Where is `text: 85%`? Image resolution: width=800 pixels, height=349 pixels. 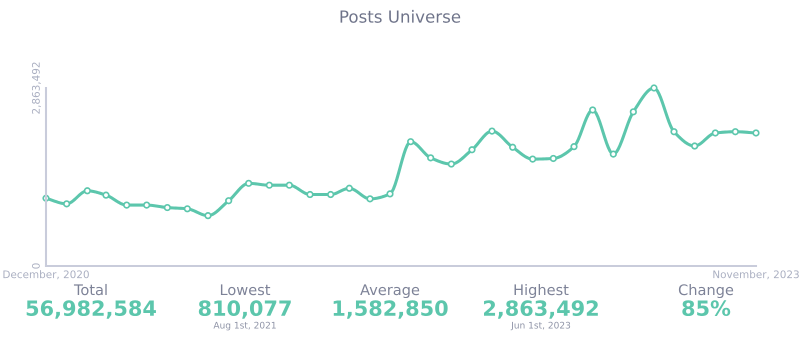 text: 85% is located at coordinates (706, 308).